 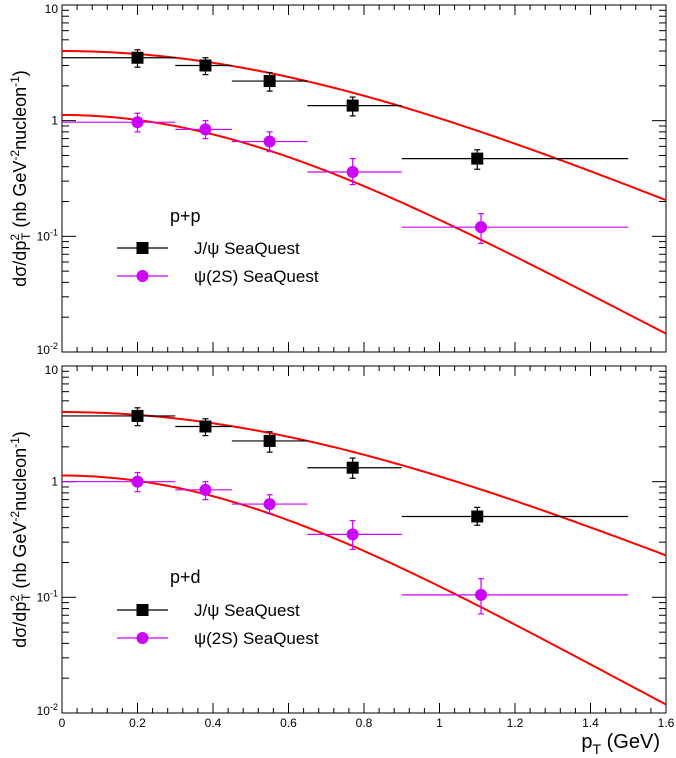 I want to click on x-tick-label: 1.4, so click(x=590, y=723).